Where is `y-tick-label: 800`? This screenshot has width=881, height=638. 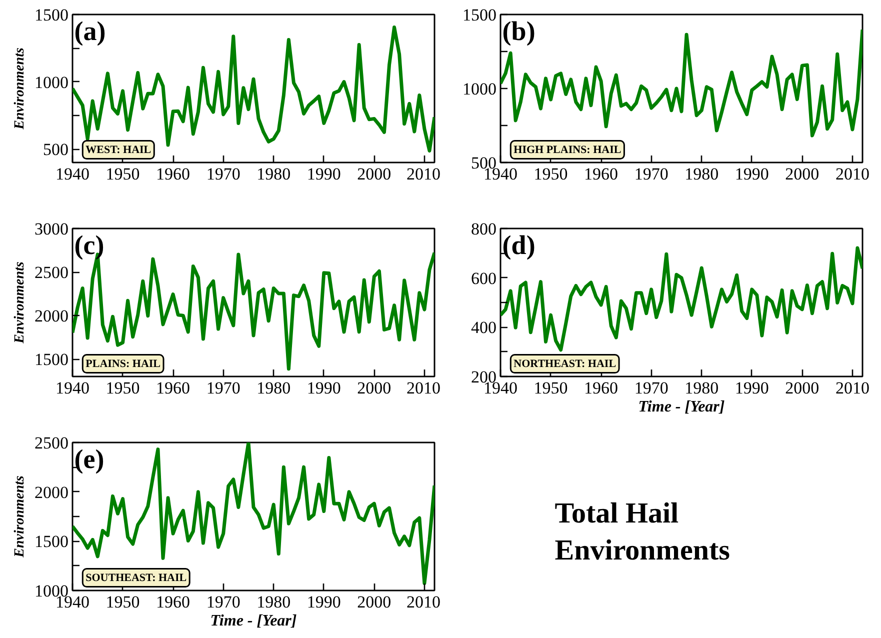 y-tick-label: 800 is located at coordinates (483, 229).